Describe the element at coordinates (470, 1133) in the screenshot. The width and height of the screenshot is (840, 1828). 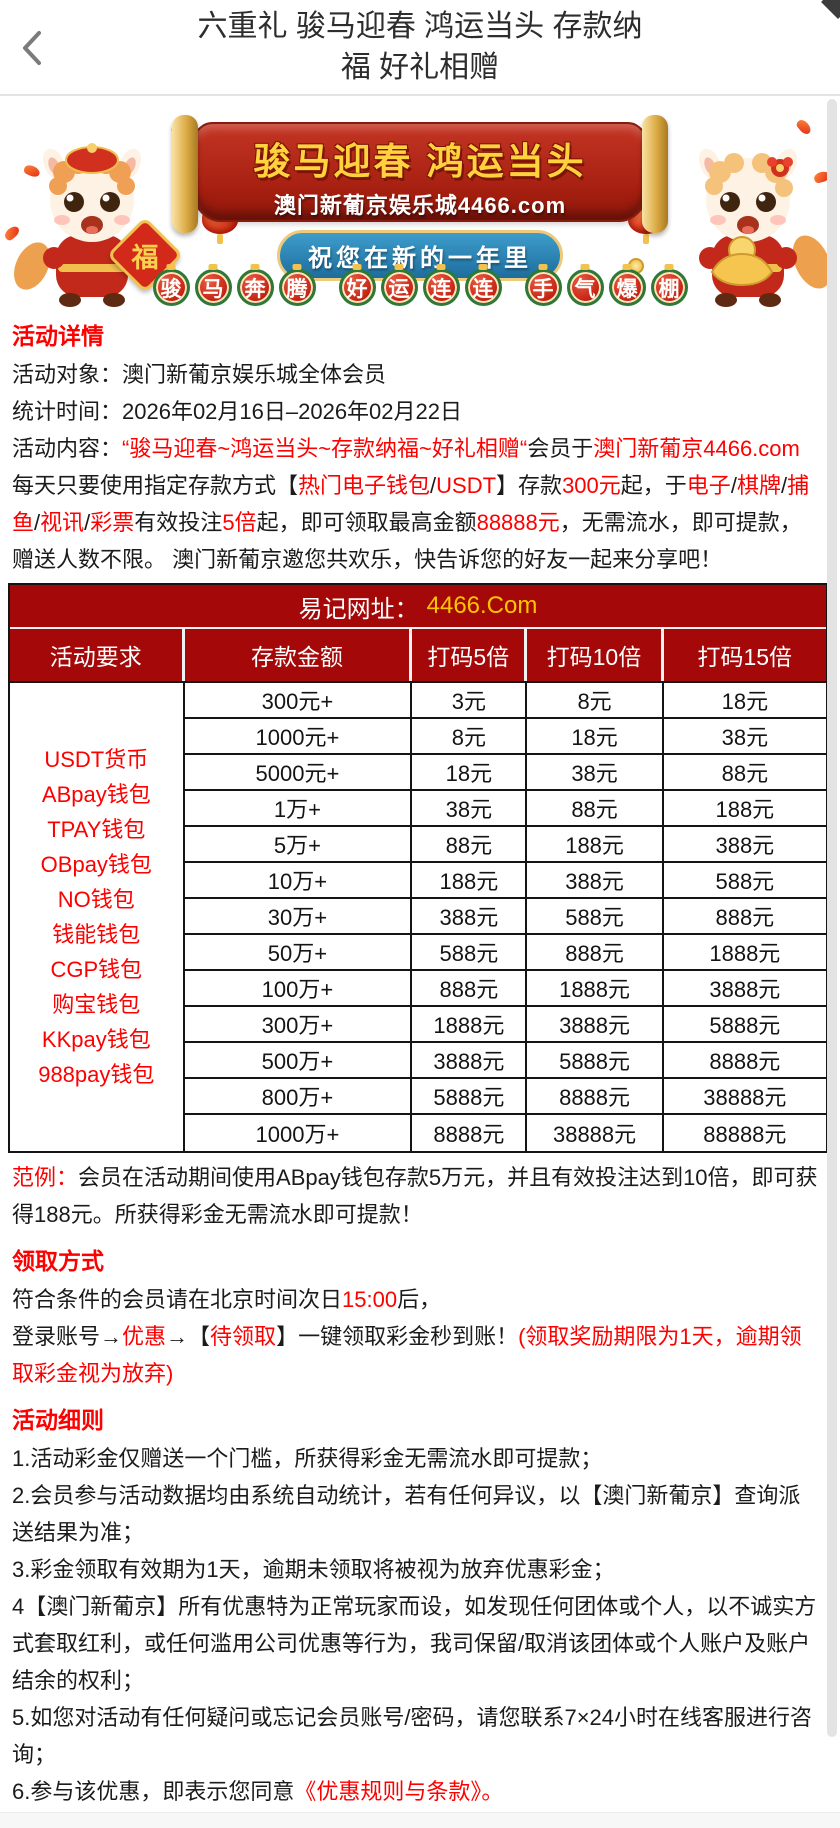
I see `bonus-5x-cell: 8888元` at that location.